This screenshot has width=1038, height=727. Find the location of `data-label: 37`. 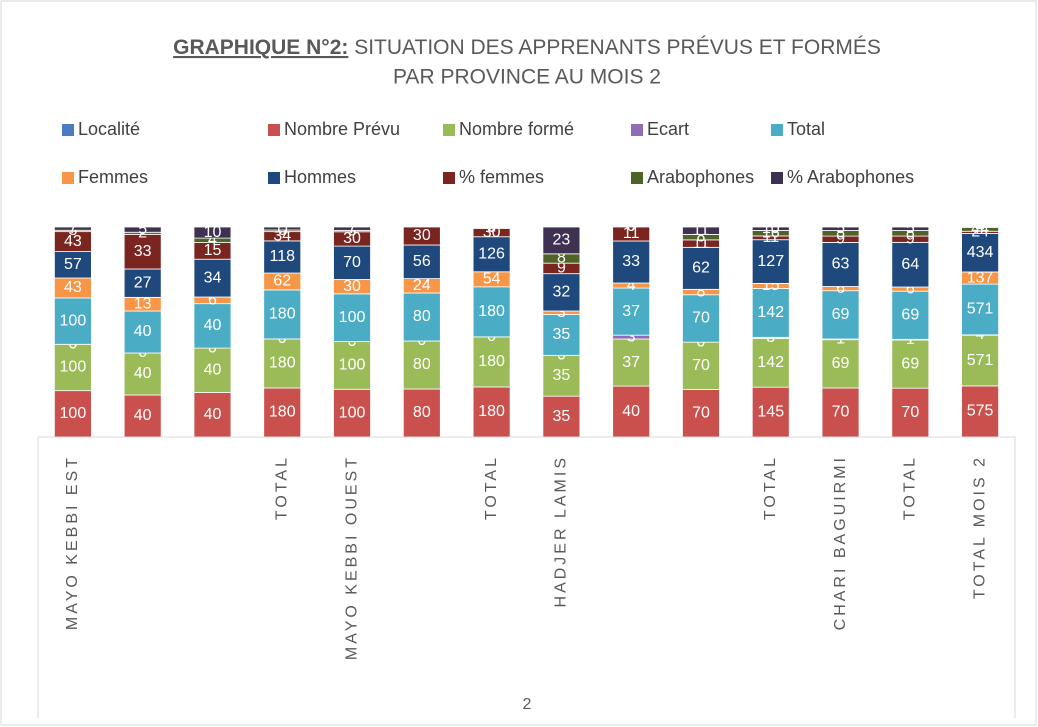

data-label: 37 is located at coordinates (631, 311).